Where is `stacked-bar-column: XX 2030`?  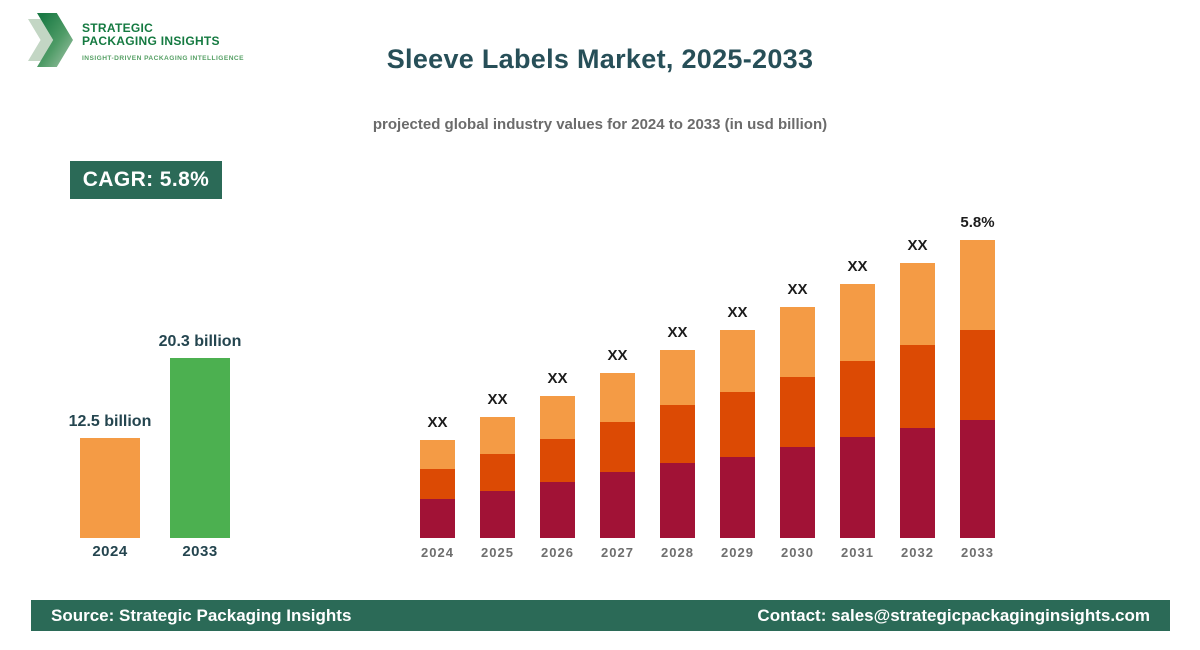 stacked-bar-column: XX 2030 is located at coordinates (797, 380).